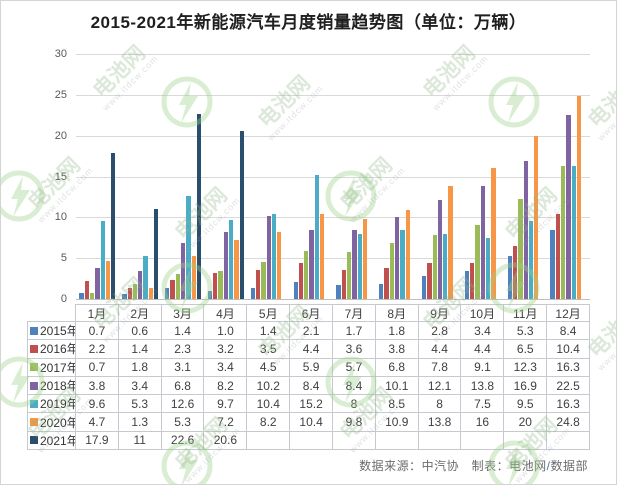  I want to click on table-value-cell: 7.8, so click(440, 367).